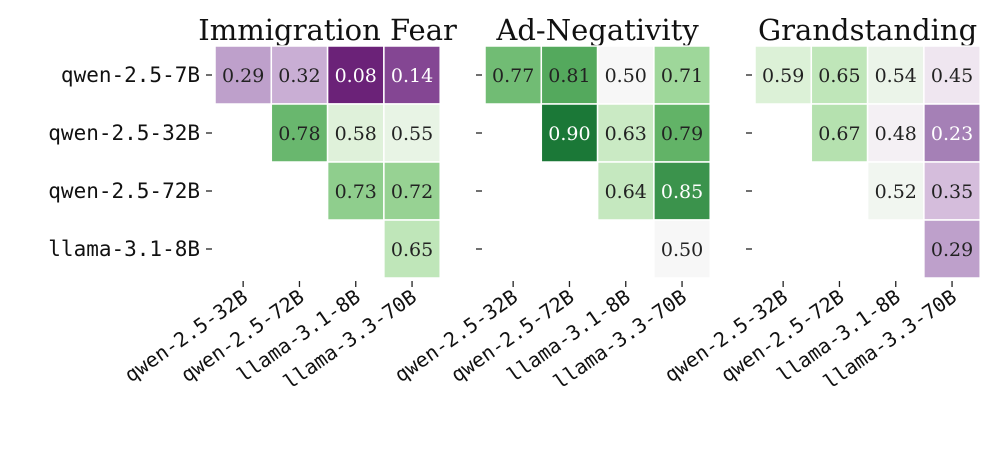 Image resolution: width=996 pixels, height=452 pixels. Describe the element at coordinates (626, 134) in the screenshot. I see `cell-value: 0.63` at that location.